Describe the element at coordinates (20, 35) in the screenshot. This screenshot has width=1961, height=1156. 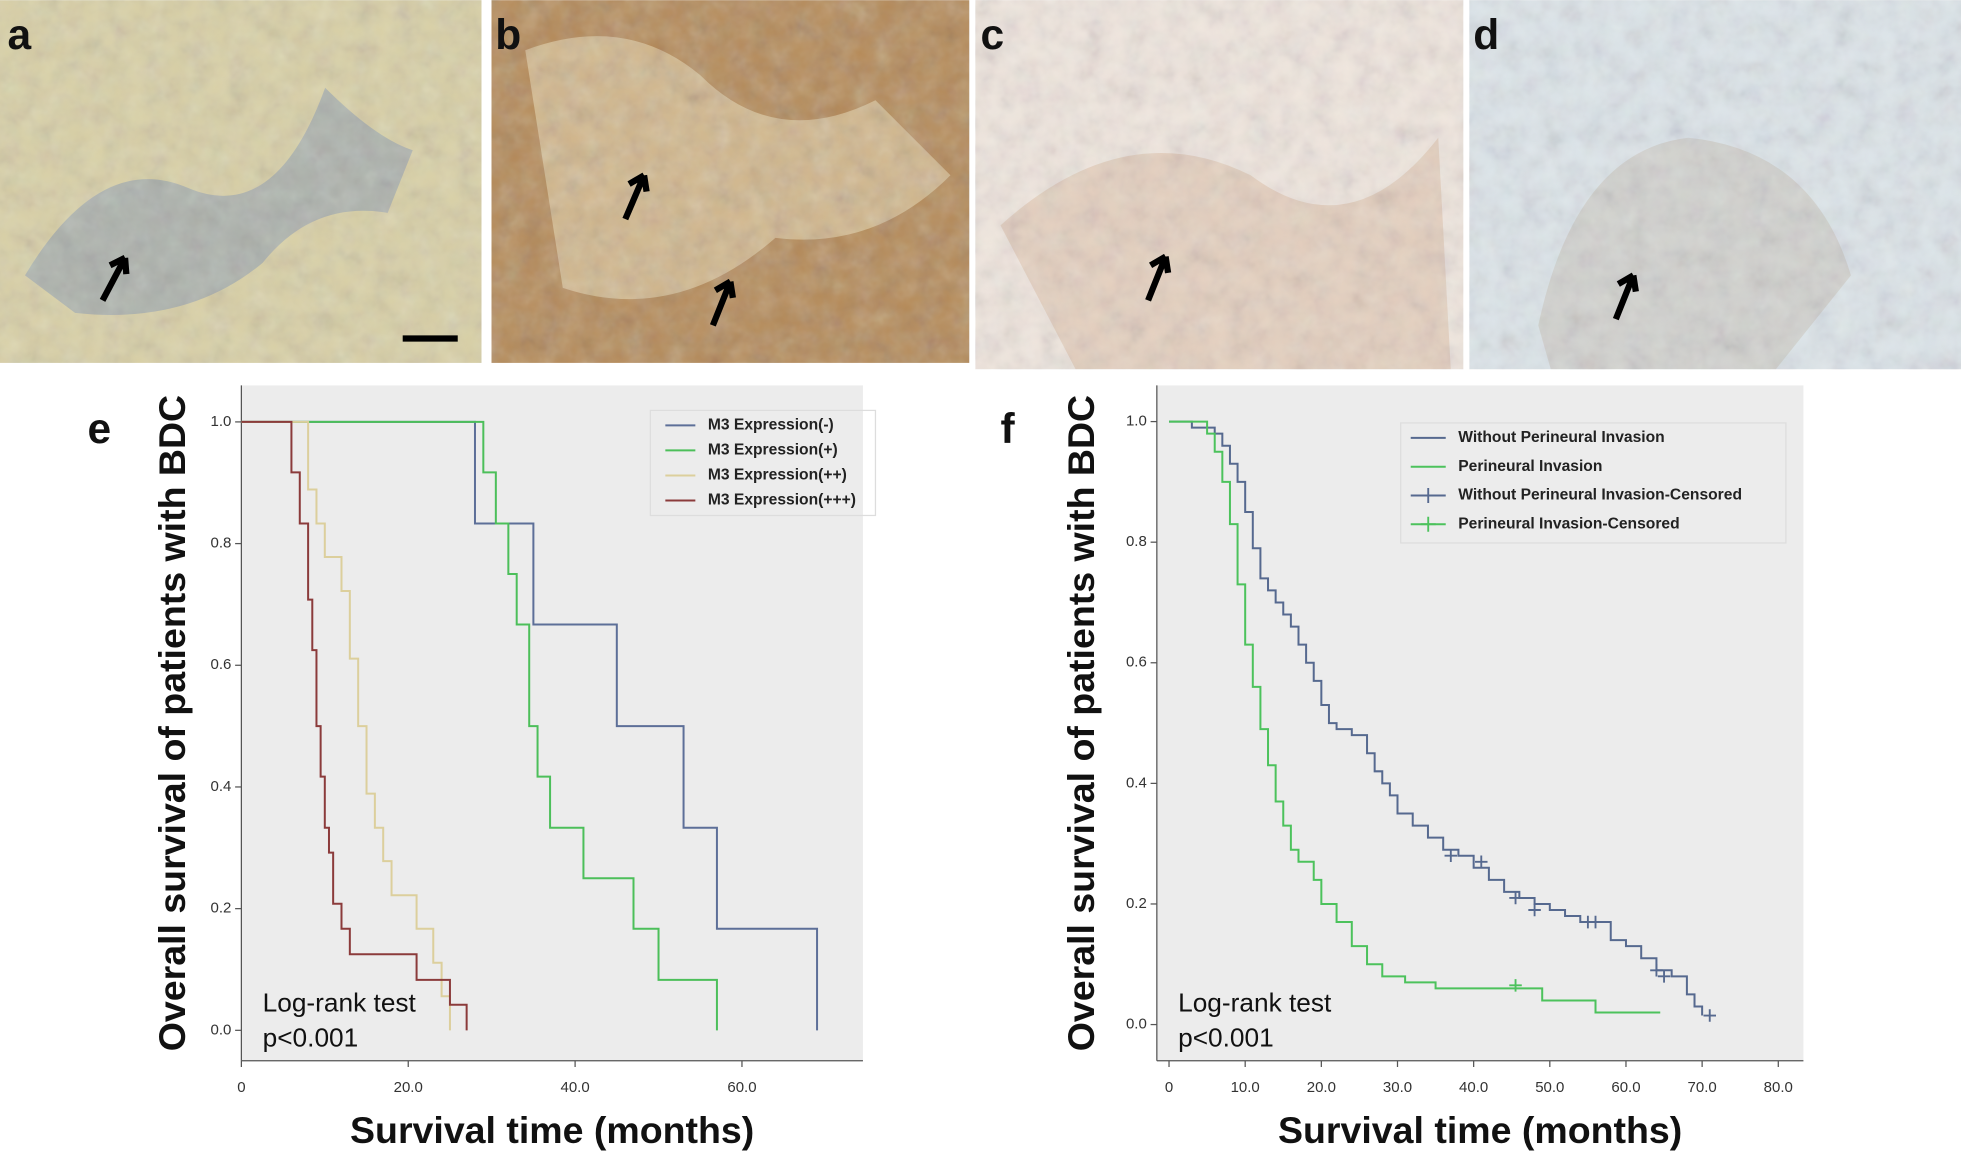
I see `panel-label: a` at that location.